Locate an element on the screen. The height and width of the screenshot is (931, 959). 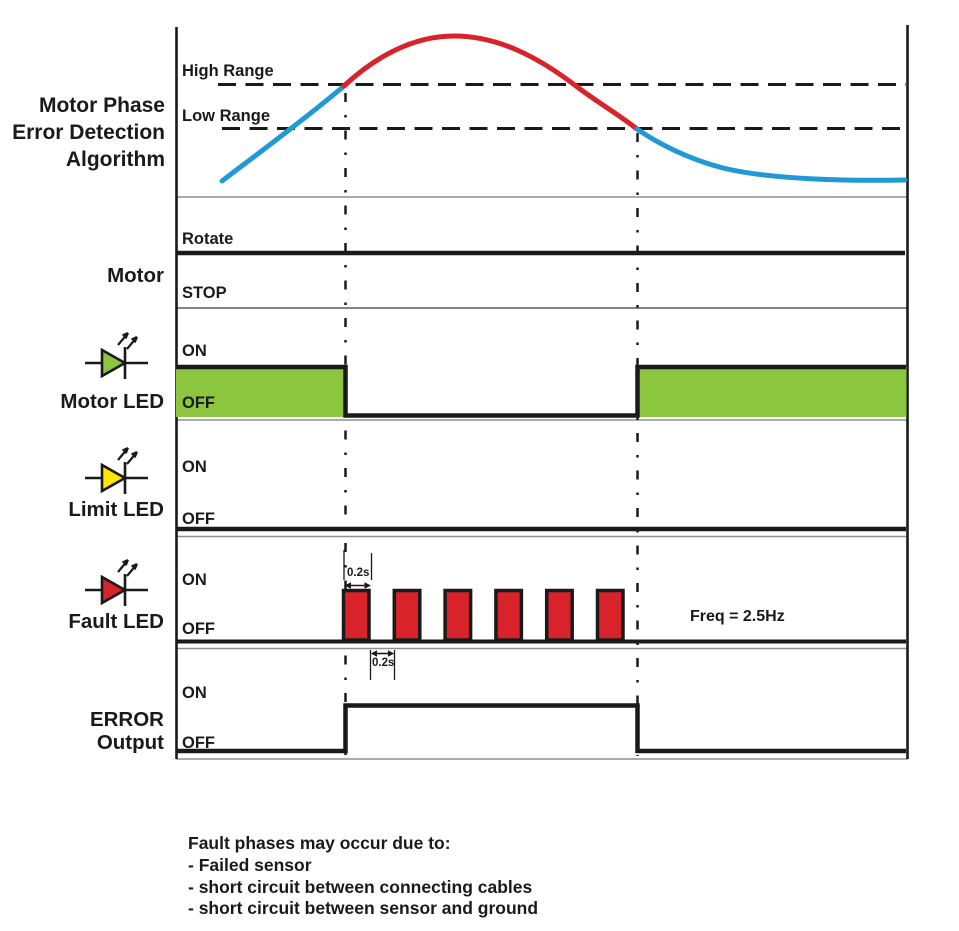
motor-led-icon is located at coordinates (116, 355).